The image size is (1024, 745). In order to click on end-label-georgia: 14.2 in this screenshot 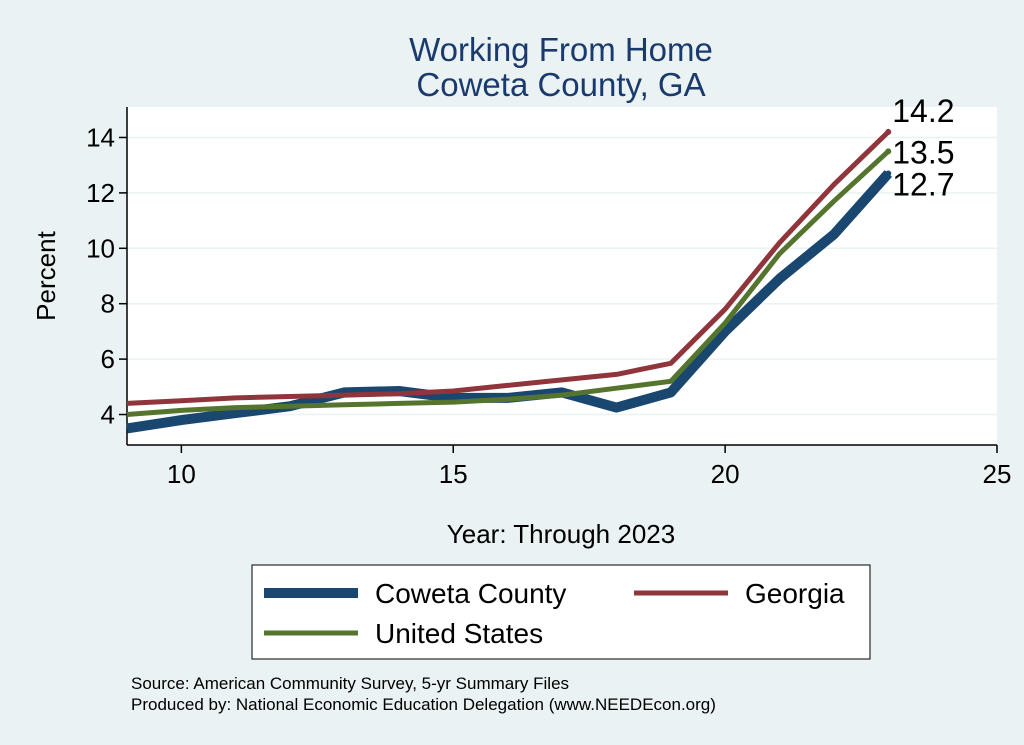, I will do `click(923, 111)`.